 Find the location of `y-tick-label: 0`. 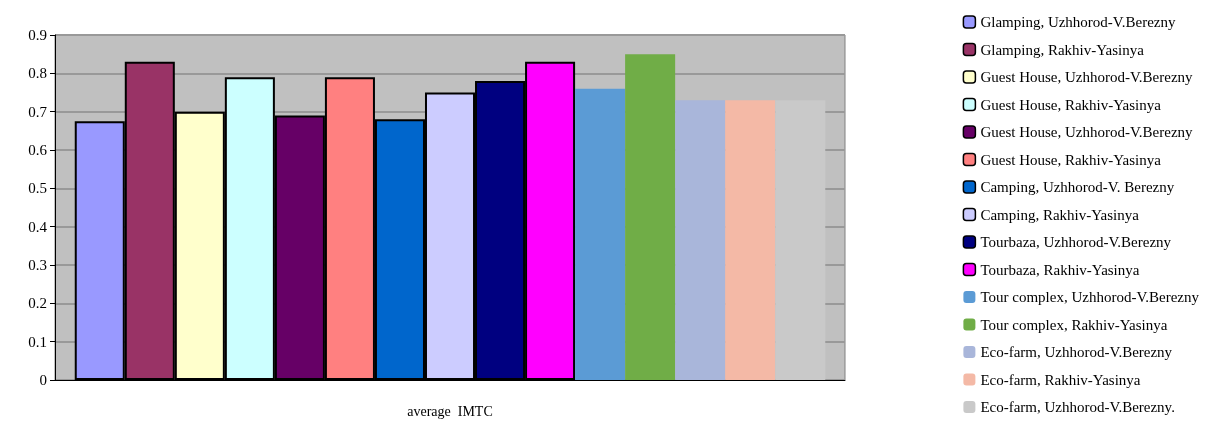

y-tick-label: 0 is located at coordinates (43, 380).